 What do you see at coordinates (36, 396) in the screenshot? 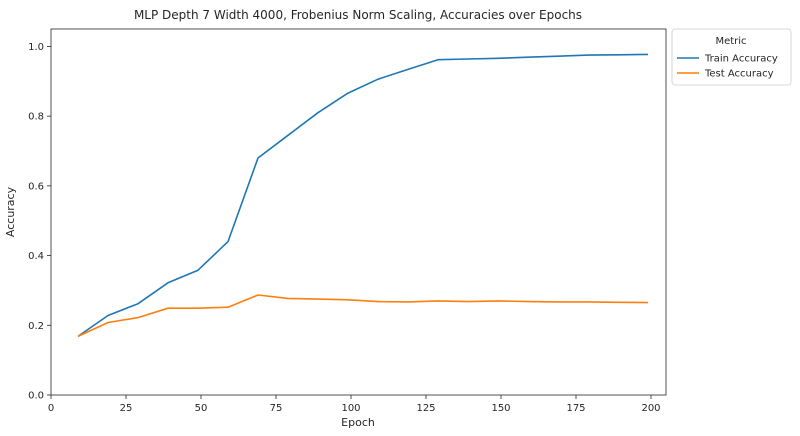
I see `y-tick-label: 0.0` at bounding box center [36, 396].